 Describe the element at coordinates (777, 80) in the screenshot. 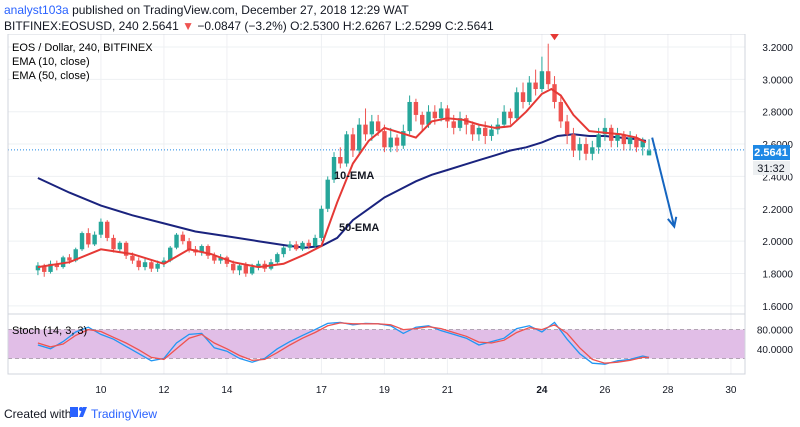

I see `y-tick-label: 3.0000` at that location.